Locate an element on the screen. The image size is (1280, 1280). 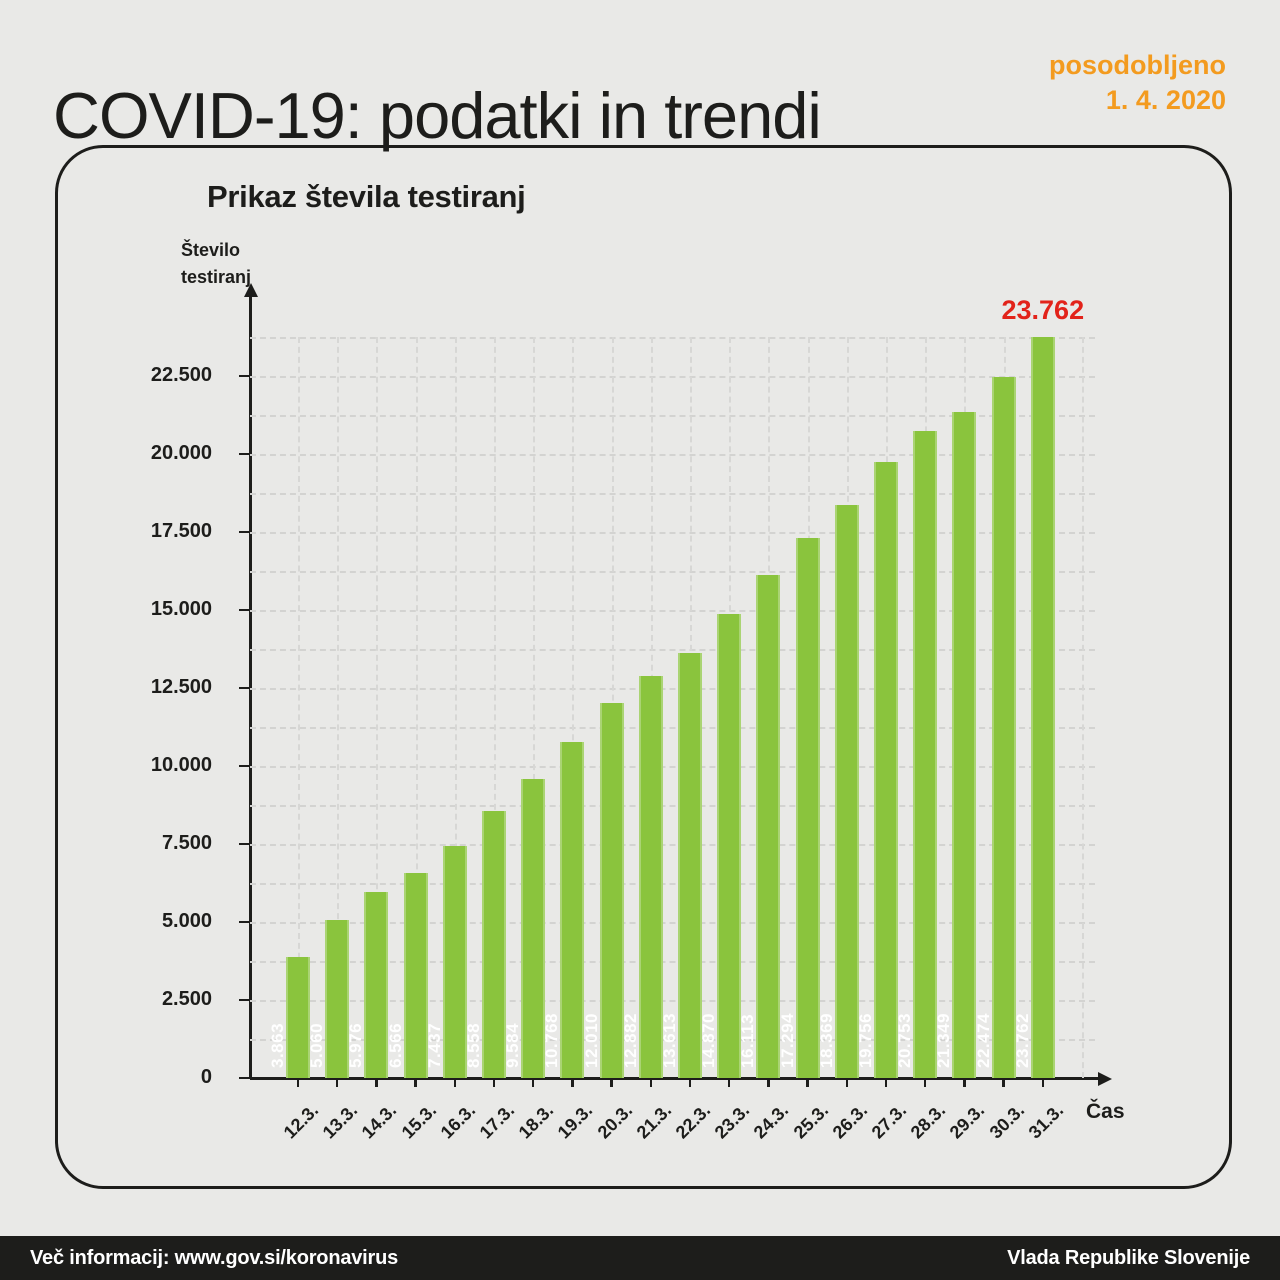
y-axis-label-line2: testiranj is located at coordinates (216, 277).